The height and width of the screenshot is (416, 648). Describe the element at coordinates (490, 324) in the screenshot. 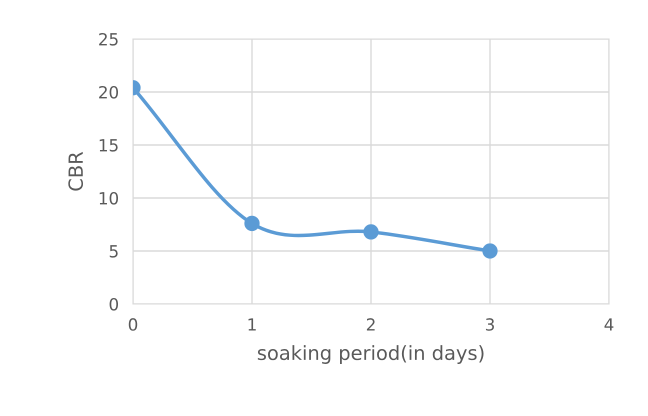

I see `x-tick-label: 3` at that location.